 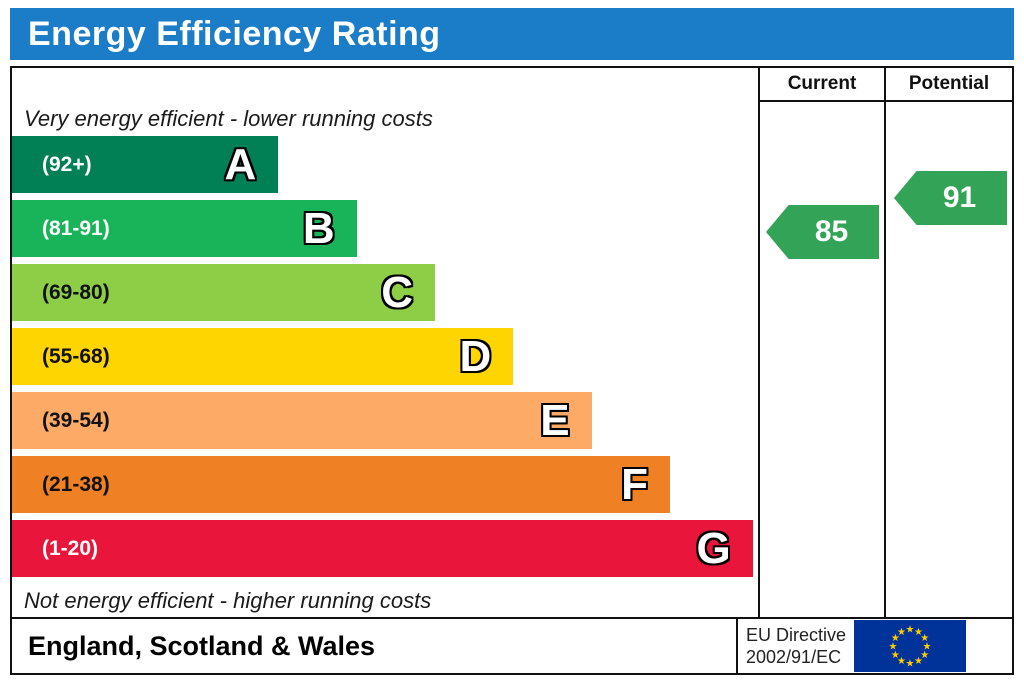 I want to click on band-letter: D, so click(x=475, y=356).